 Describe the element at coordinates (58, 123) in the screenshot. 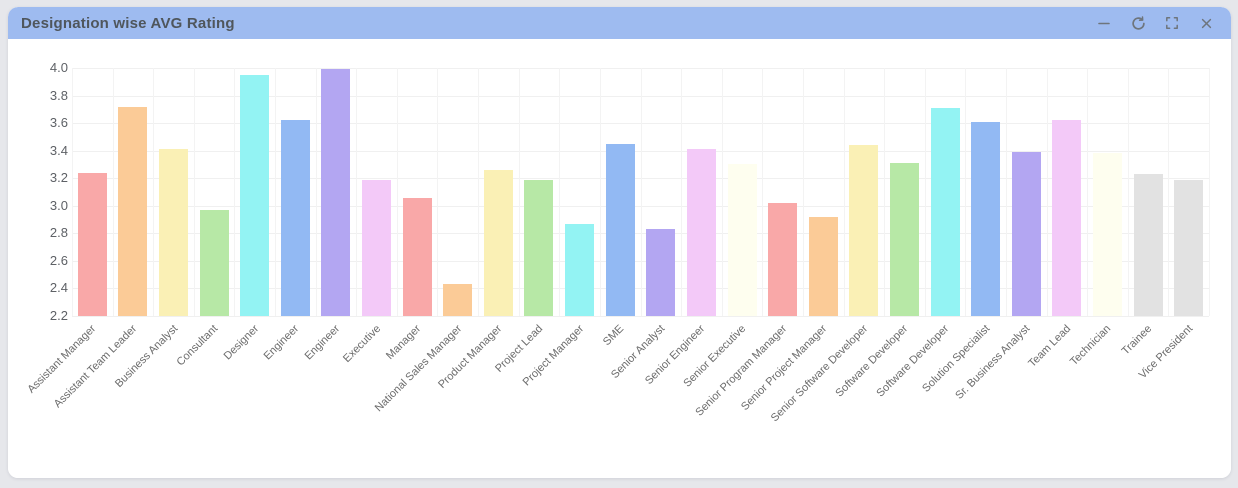

I see `y-axis-label: 3.6` at that location.